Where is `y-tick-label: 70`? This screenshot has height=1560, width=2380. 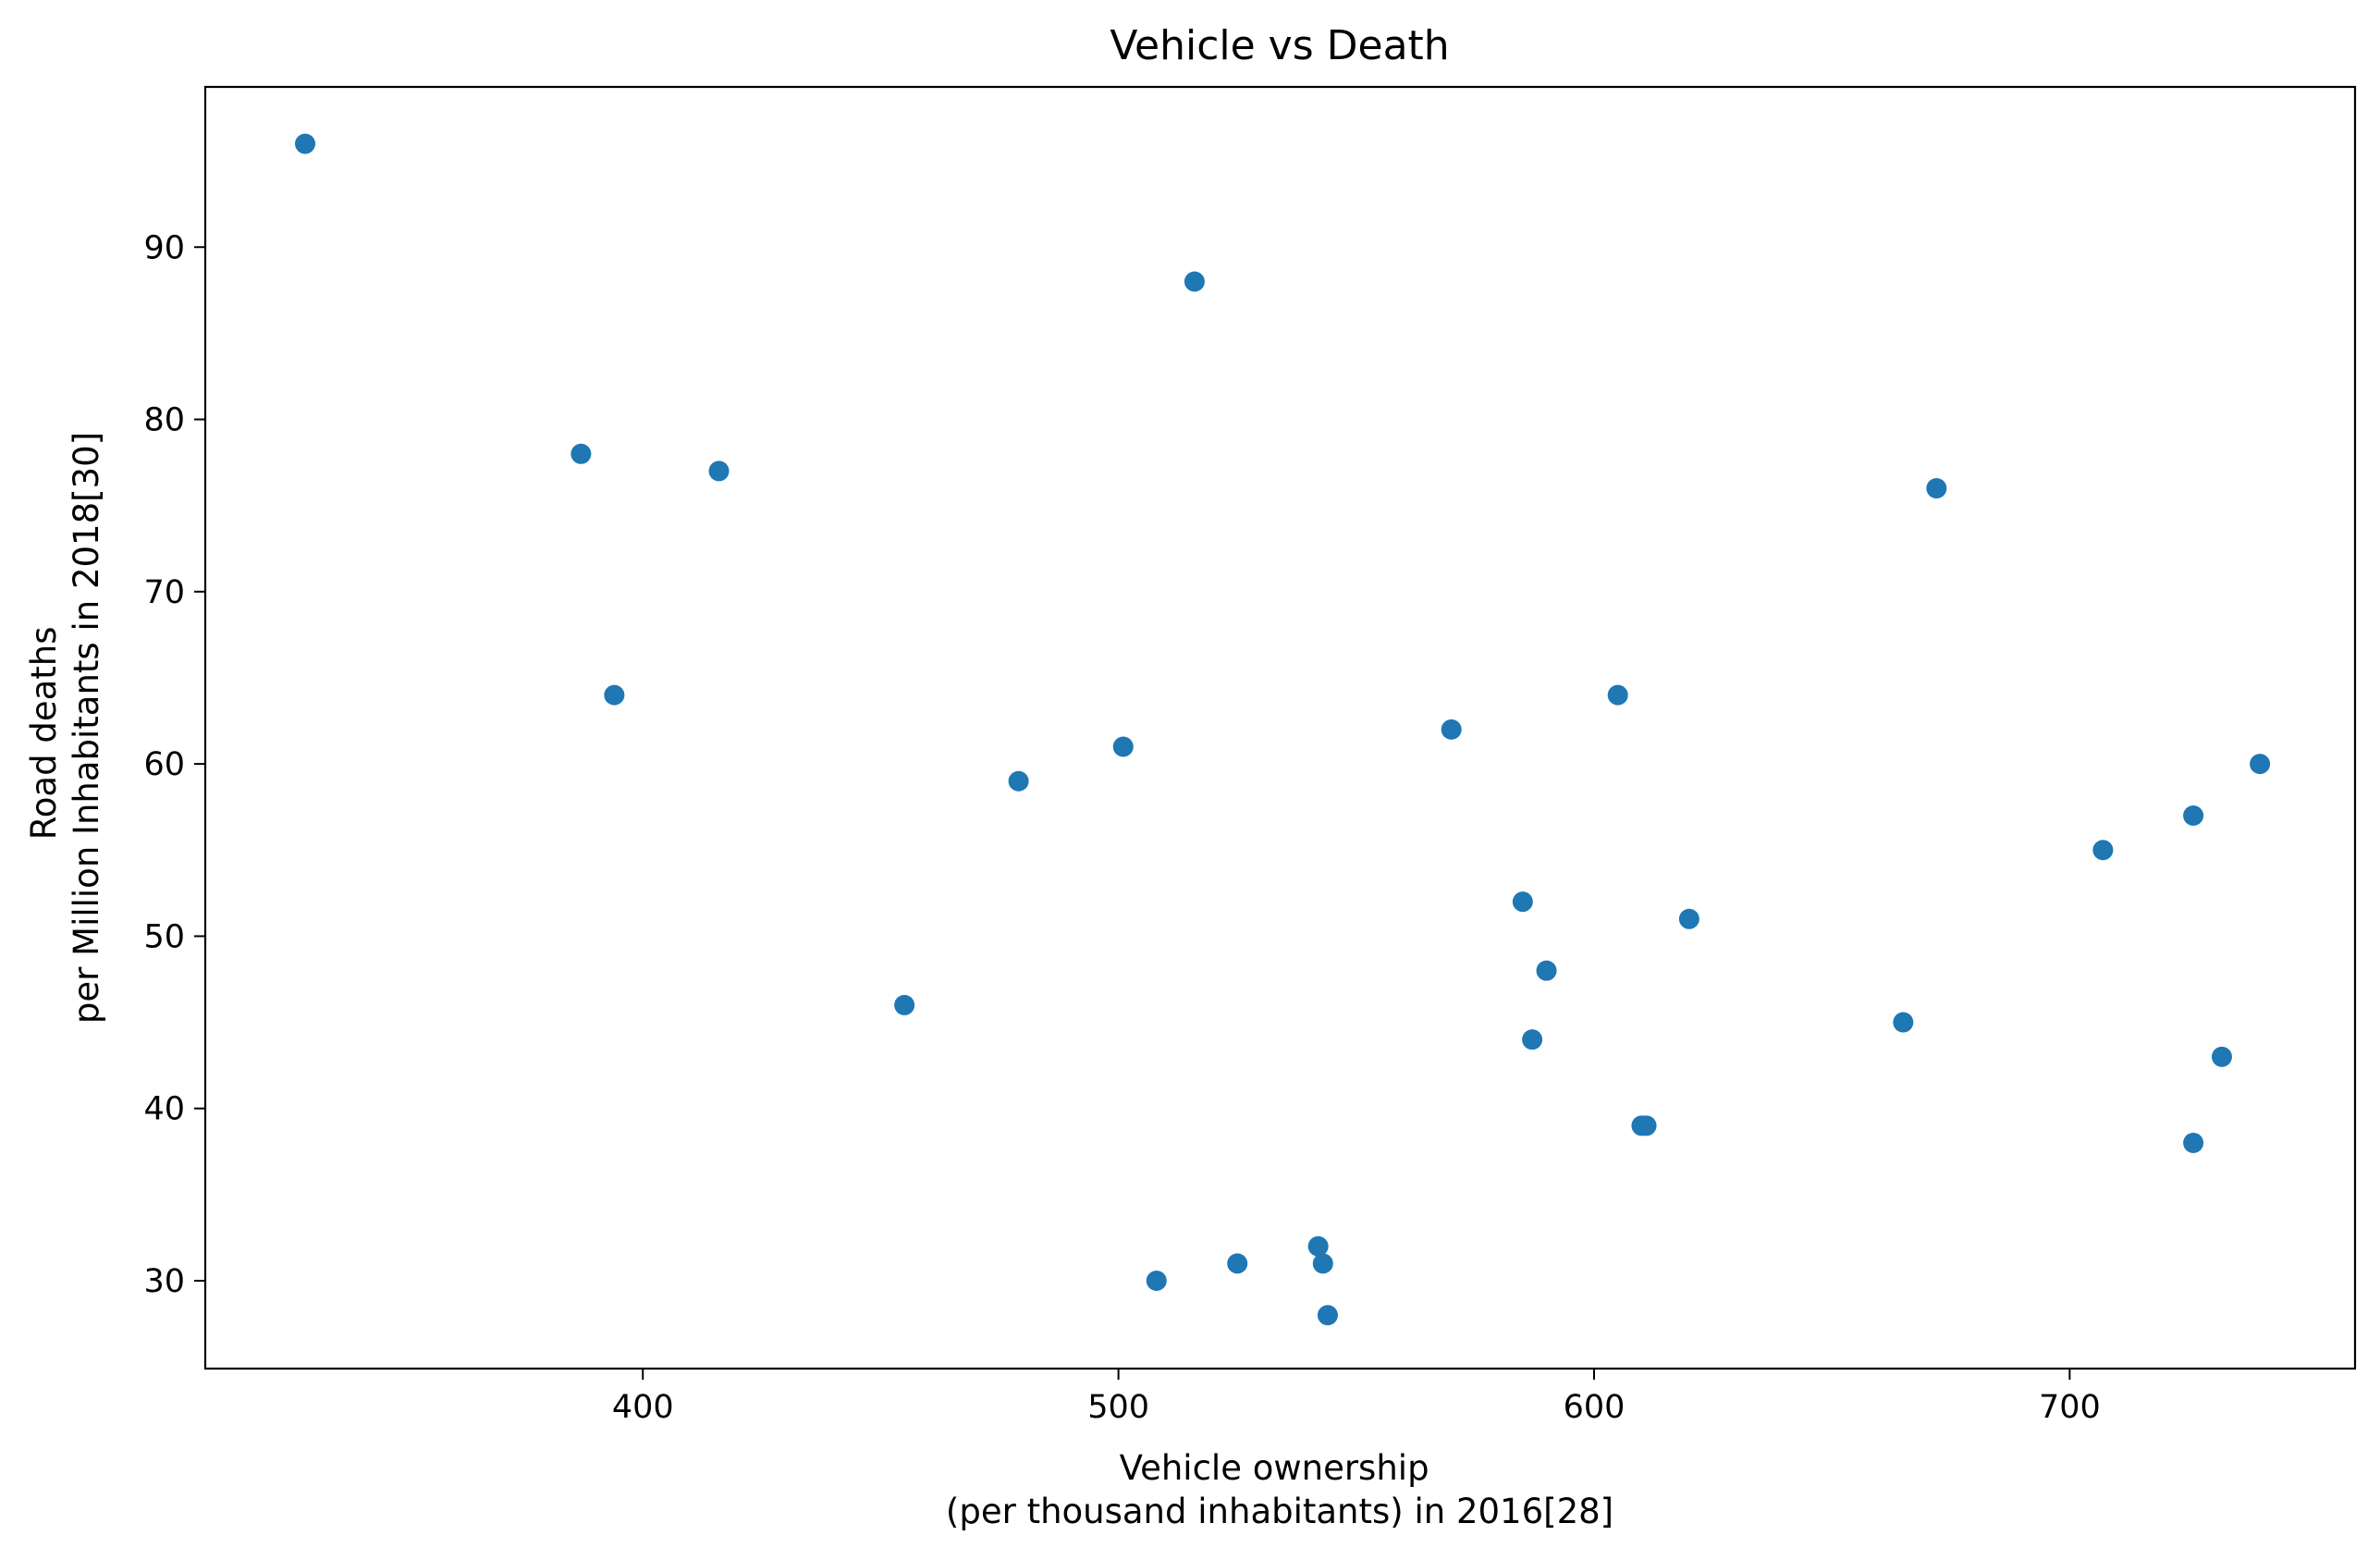
y-tick-label: 70 is located at coordinates (164, 592).